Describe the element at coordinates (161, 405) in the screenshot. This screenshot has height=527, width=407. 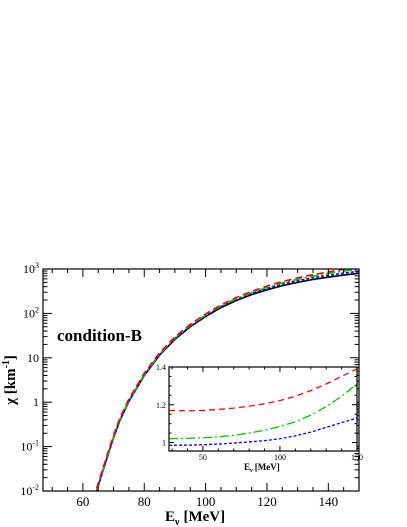
I see `inset-y-tick-label: 1.2` at that location.